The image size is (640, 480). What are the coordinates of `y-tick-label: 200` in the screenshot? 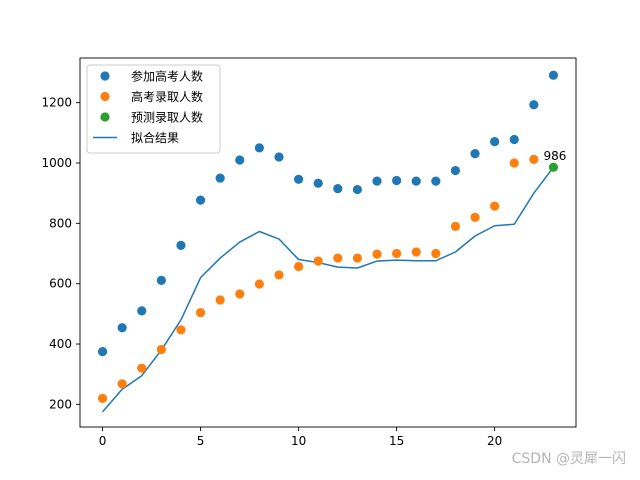 It's located at (60, 404).